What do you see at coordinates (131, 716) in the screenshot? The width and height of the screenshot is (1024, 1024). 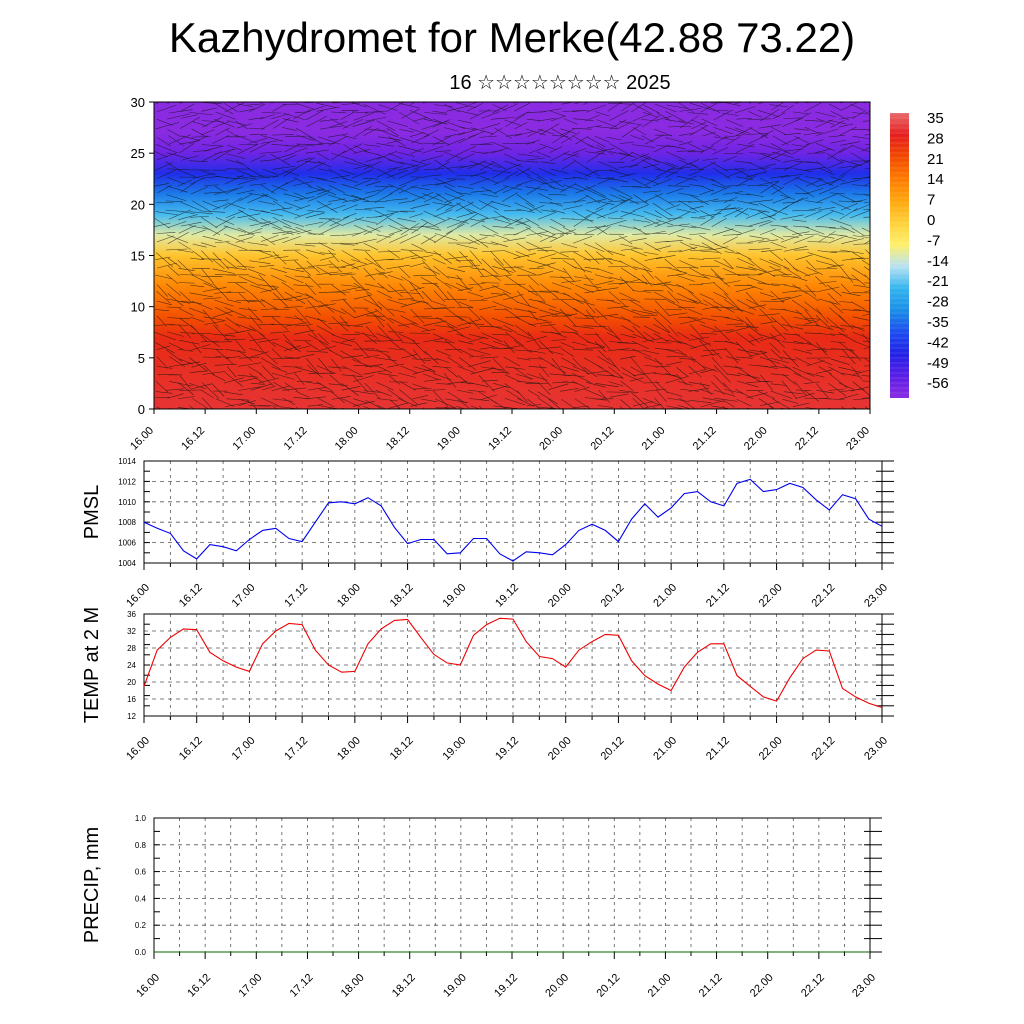 I see `y-tick-label: 12` at bounding box center [131, 716].